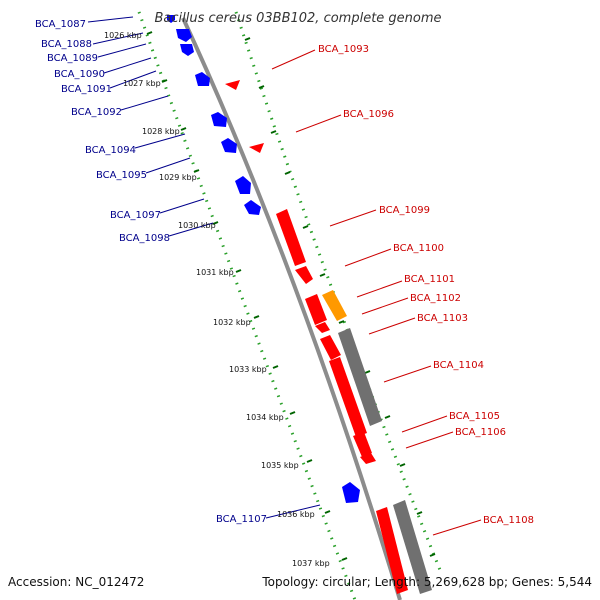 This screenshot has width=600, height=600. I want to click on kbp-label: 1032 kbp, so click(232, 322).